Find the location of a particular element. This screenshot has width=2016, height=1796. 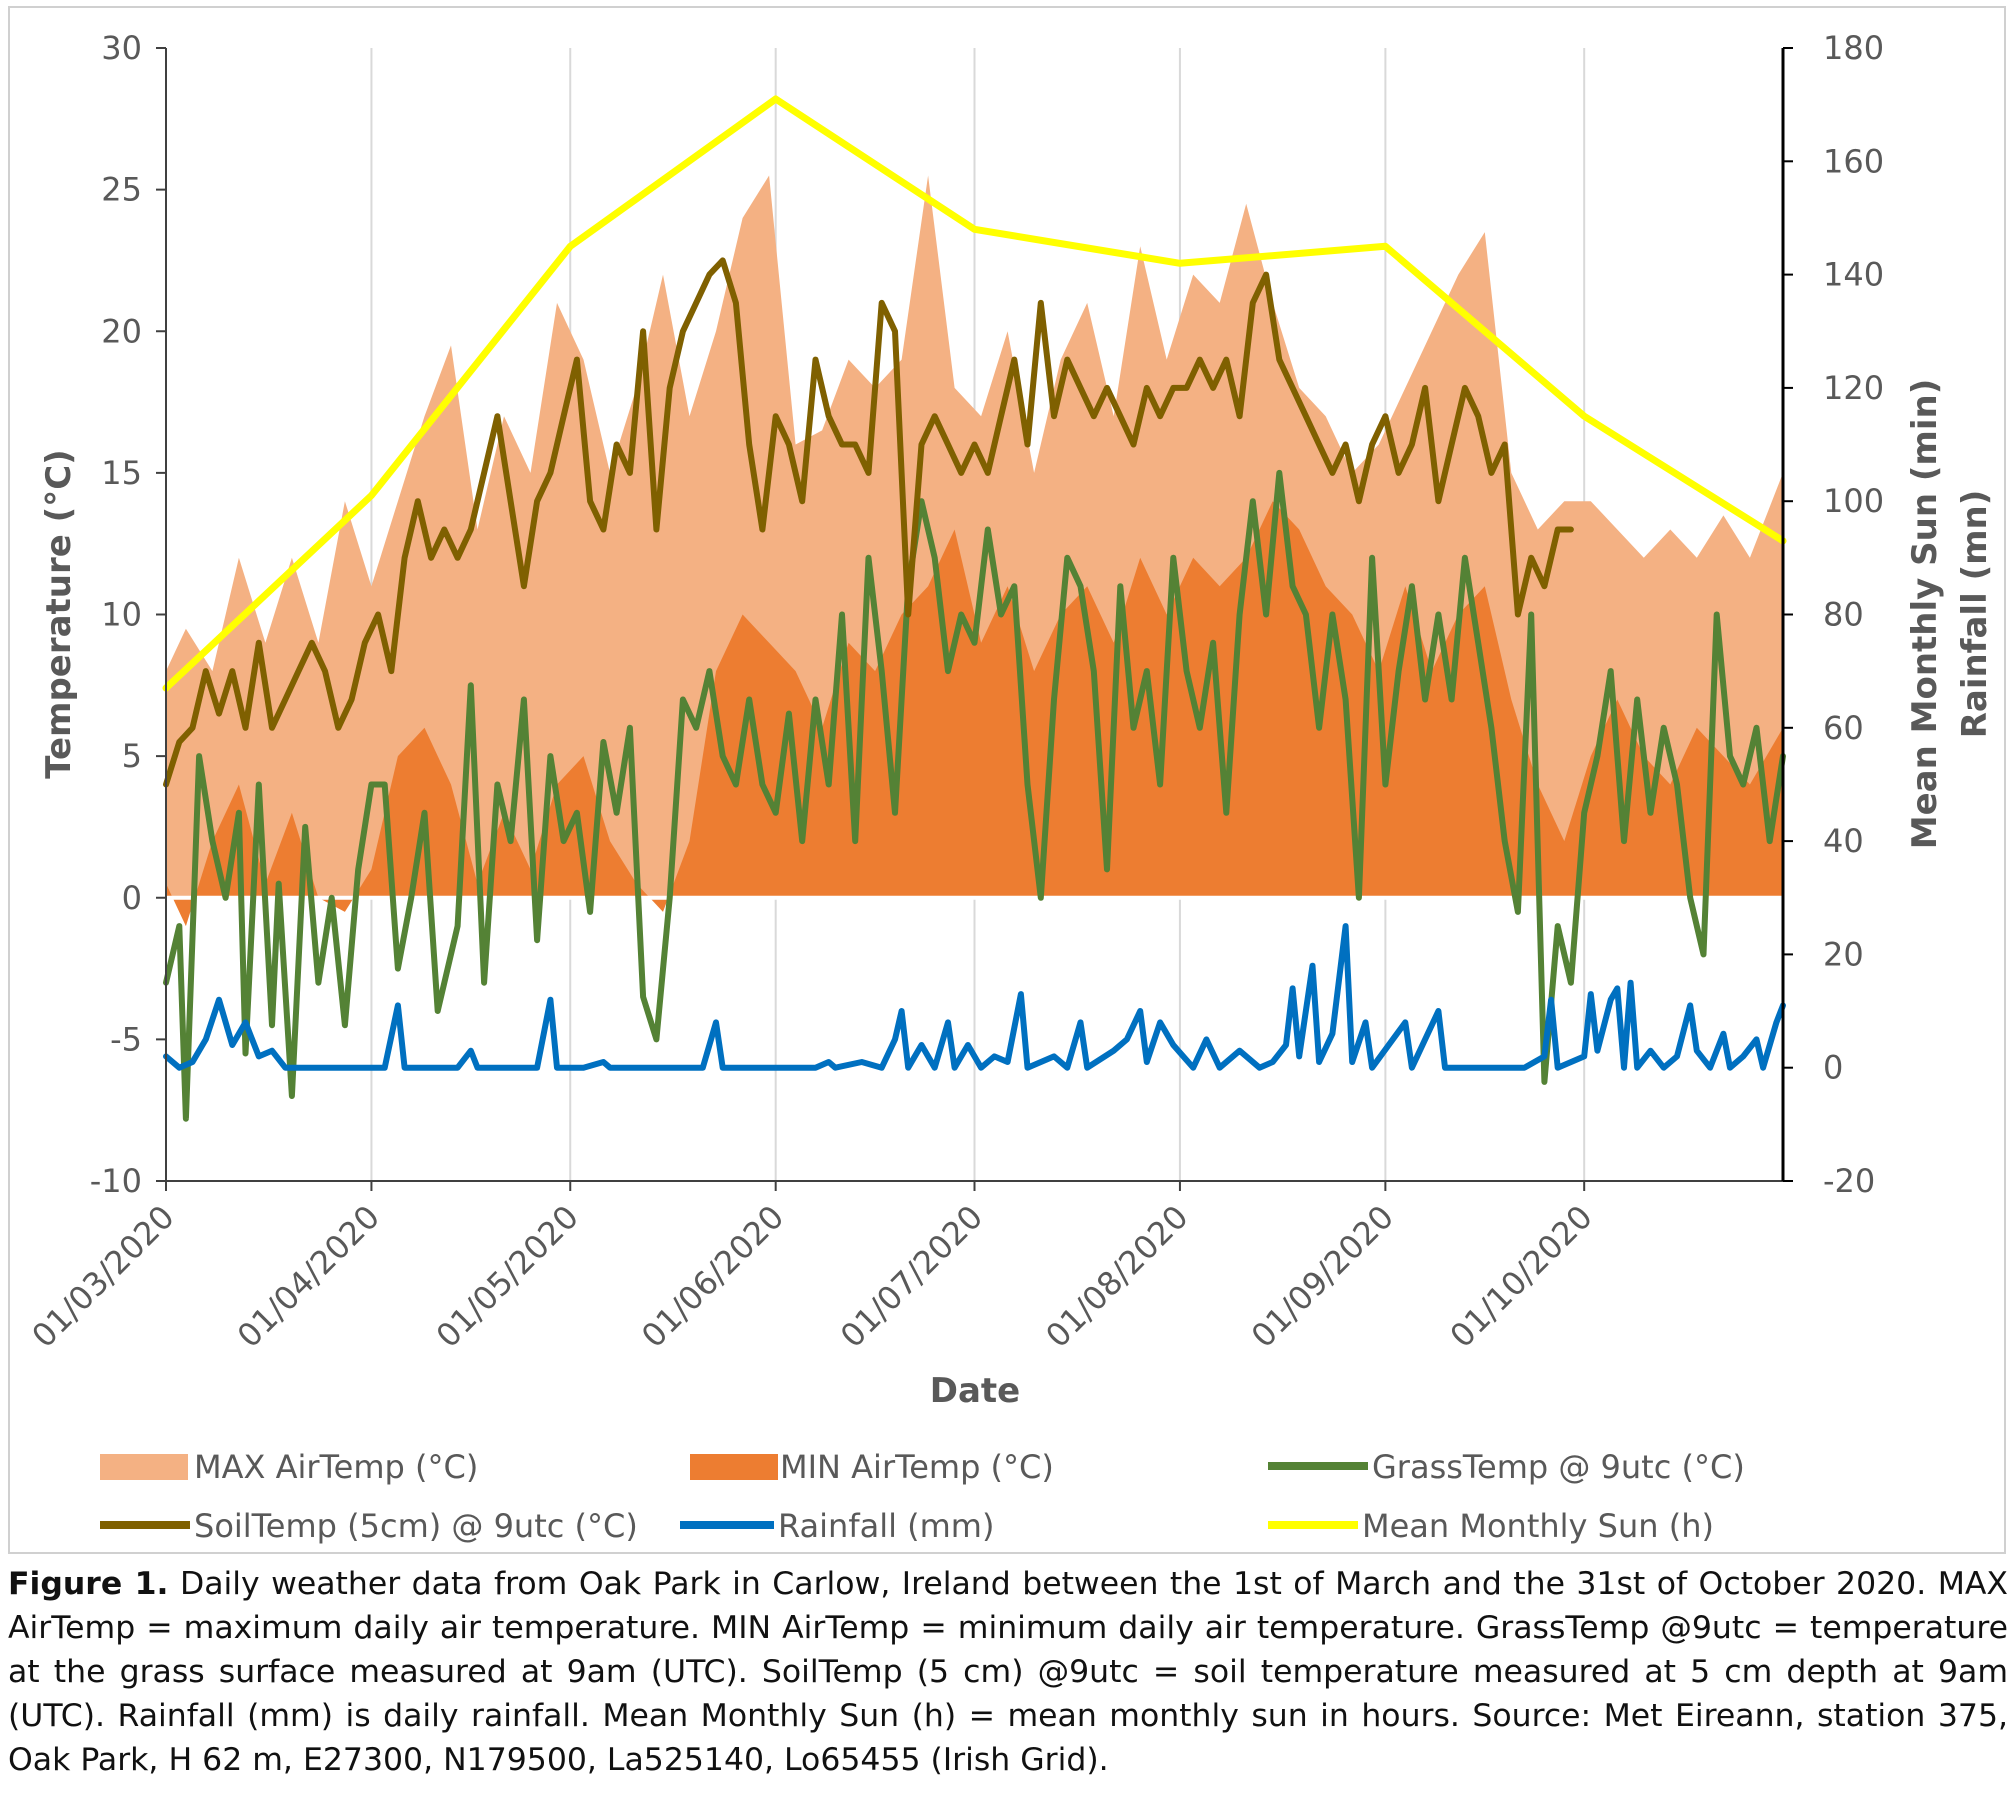

right-tick-label: 0 is located at coordinates (1833, 1068).